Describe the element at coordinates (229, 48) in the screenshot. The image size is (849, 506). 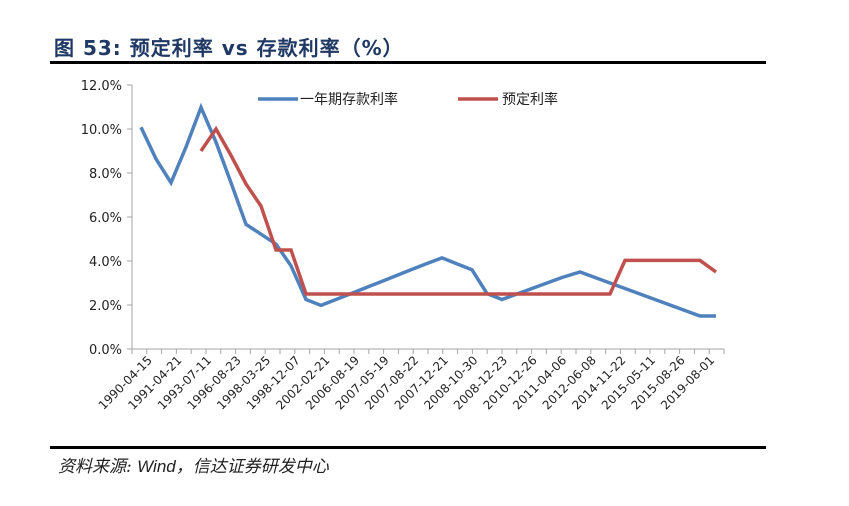
I see `figure-title: 图 53: 预定利率 vs 存款利率（%）` at that location.